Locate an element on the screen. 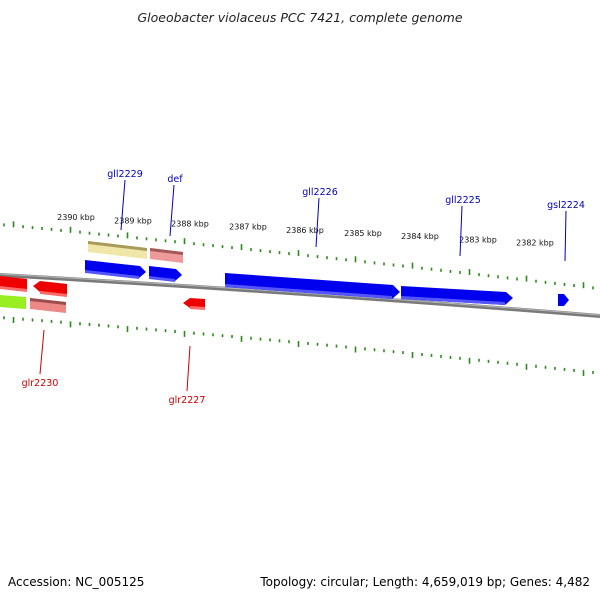 The height and width of the screenshot is (600, 600). scale-label: 2386 kbp is located at coordinates (305, 230).